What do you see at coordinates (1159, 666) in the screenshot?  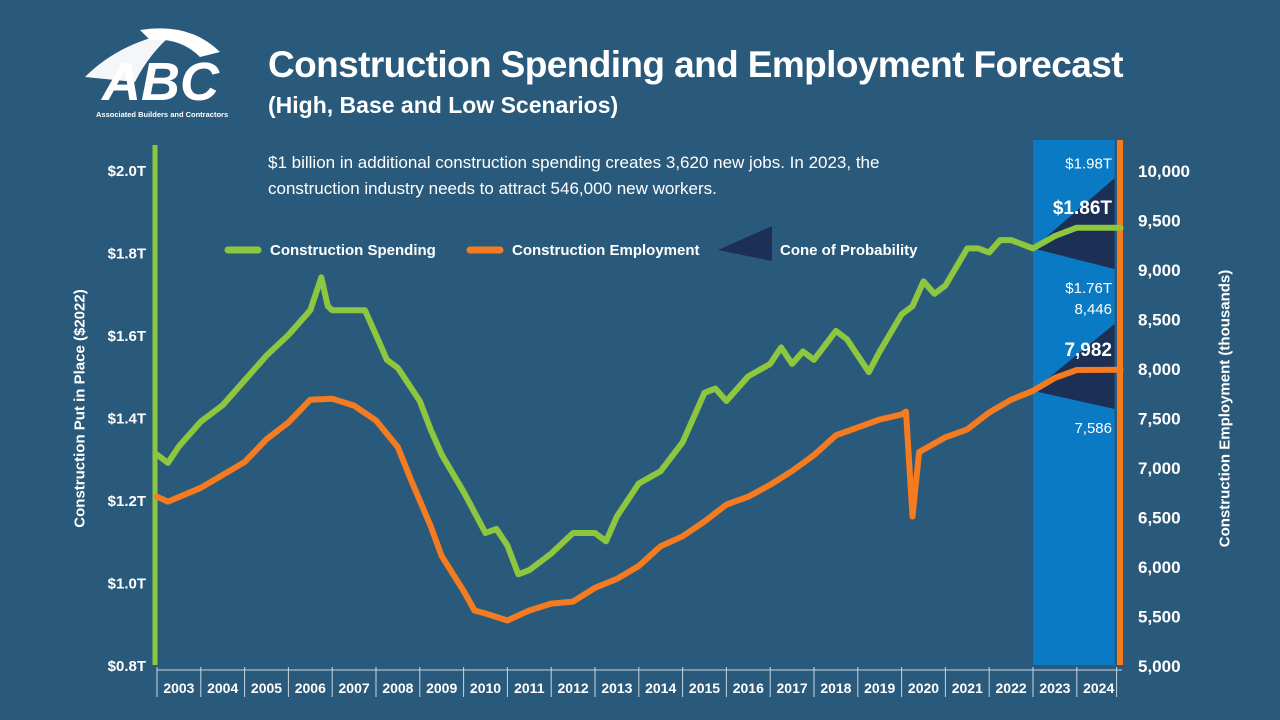 I see `right-tick-label: 5,000` at bounding box center [1159, 666].